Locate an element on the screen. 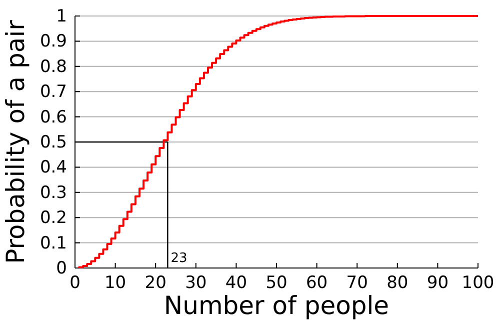 The height and width of the screenshot is (322, 500). x-tick-label: 70 is located at coordinates (357, 283).